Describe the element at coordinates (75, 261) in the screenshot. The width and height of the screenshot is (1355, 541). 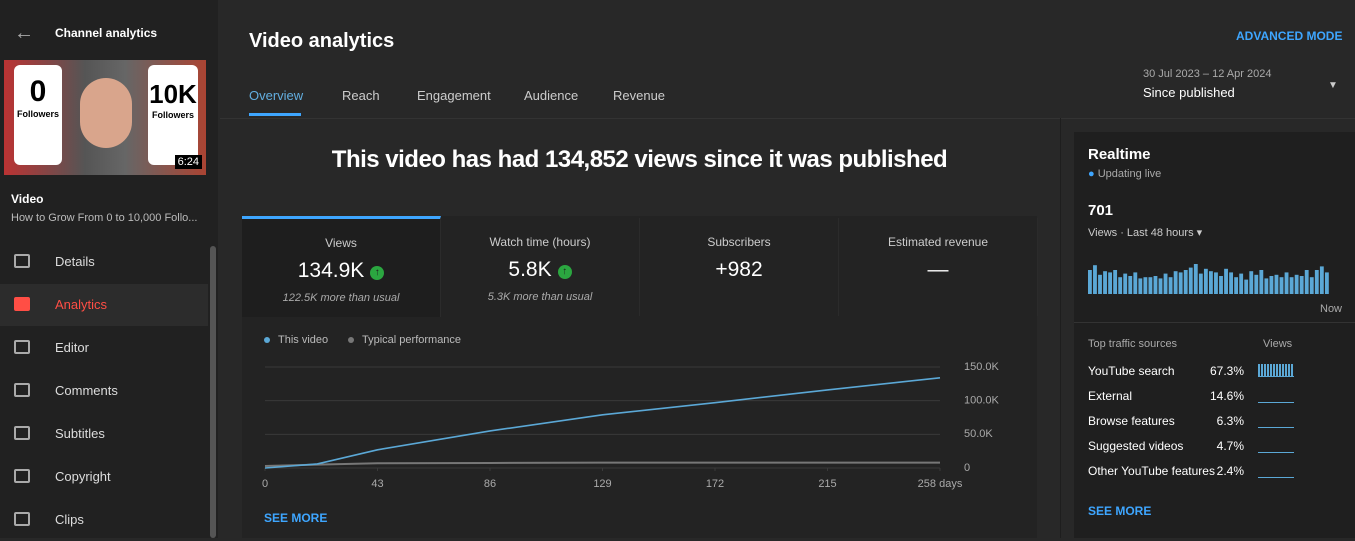
I see `nav-label: Details` at that location.